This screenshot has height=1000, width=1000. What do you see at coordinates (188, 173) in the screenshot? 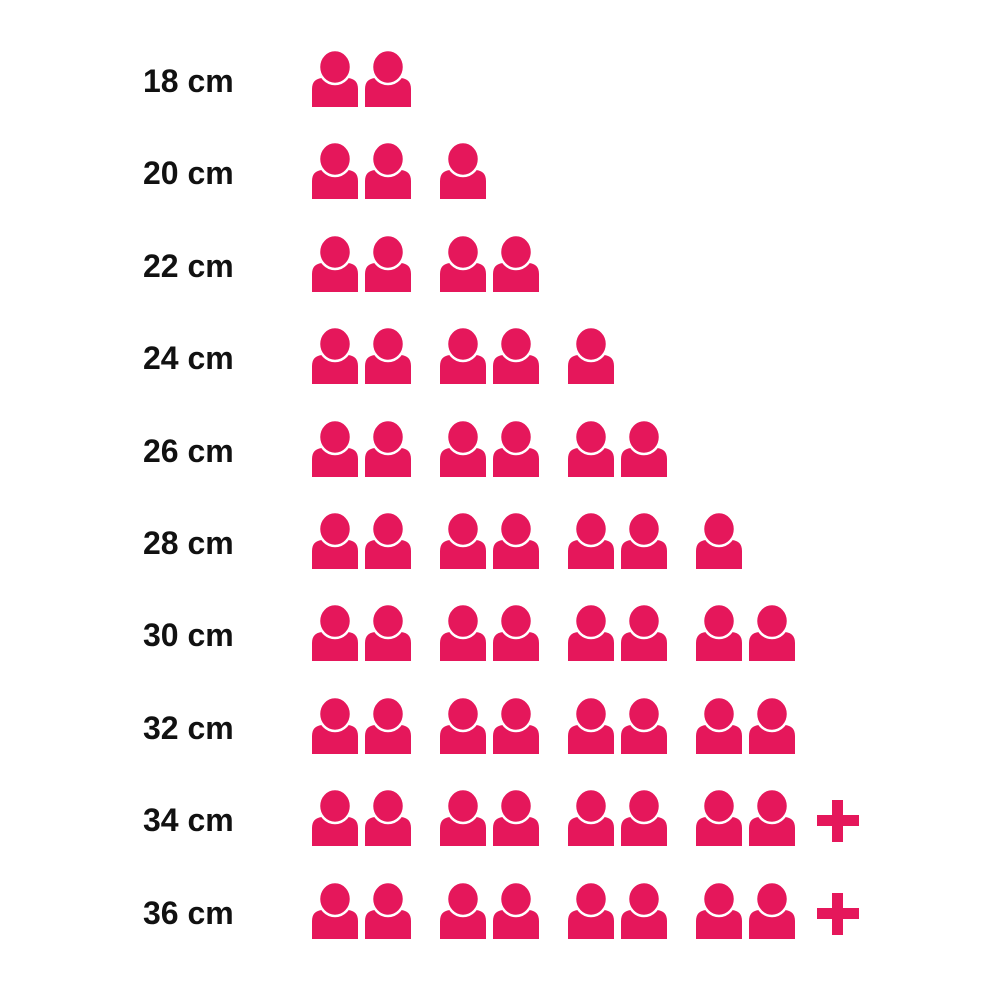
I see `row-label: 20 cm` at bounding box center [188, 173].